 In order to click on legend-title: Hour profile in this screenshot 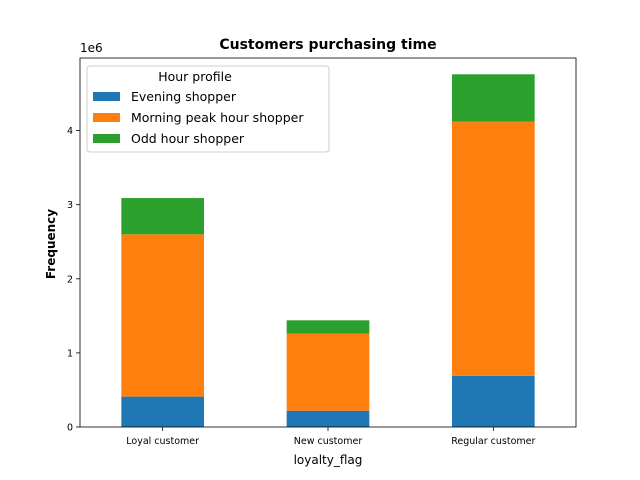, I will do `click(195, 76)`.